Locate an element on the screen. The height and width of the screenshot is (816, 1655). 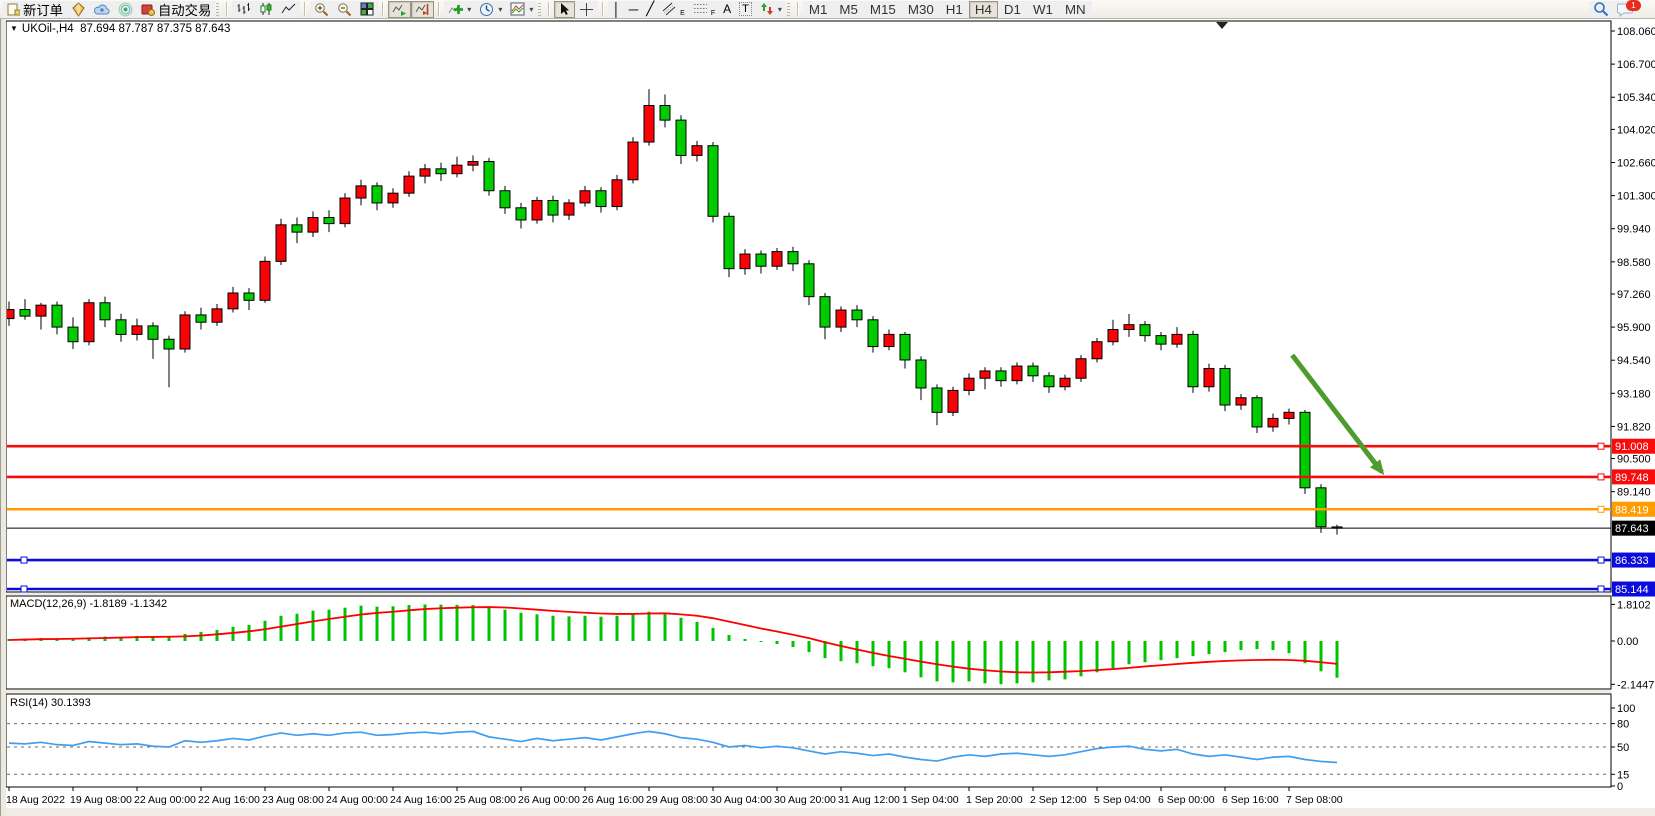
candlestick-chart-button is located at coordinates (266, 9).